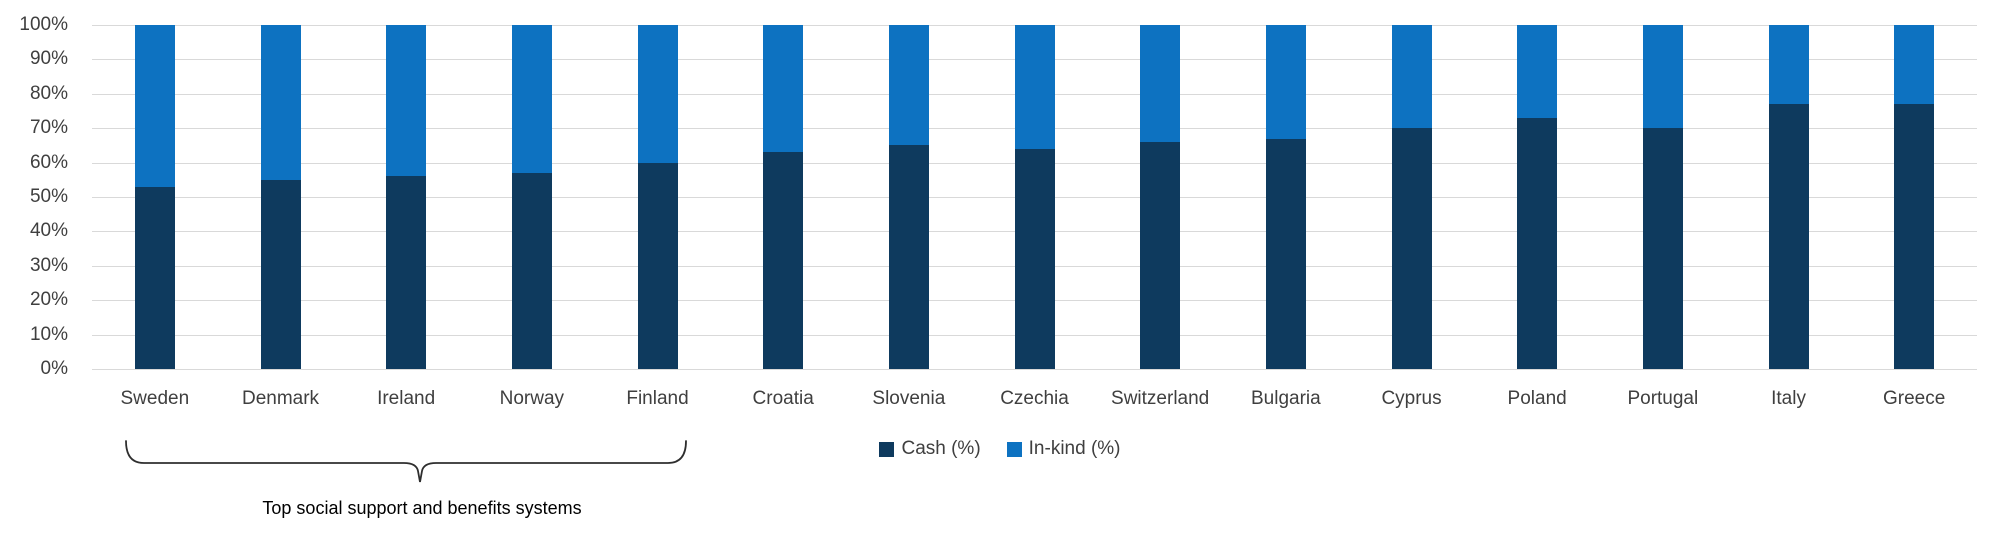 This screenshot has height=558, width=2000. Describe the element at coordinates (783, 398) in the screenshot. I see `x-axis-label-croatia: Croatia` at that location.